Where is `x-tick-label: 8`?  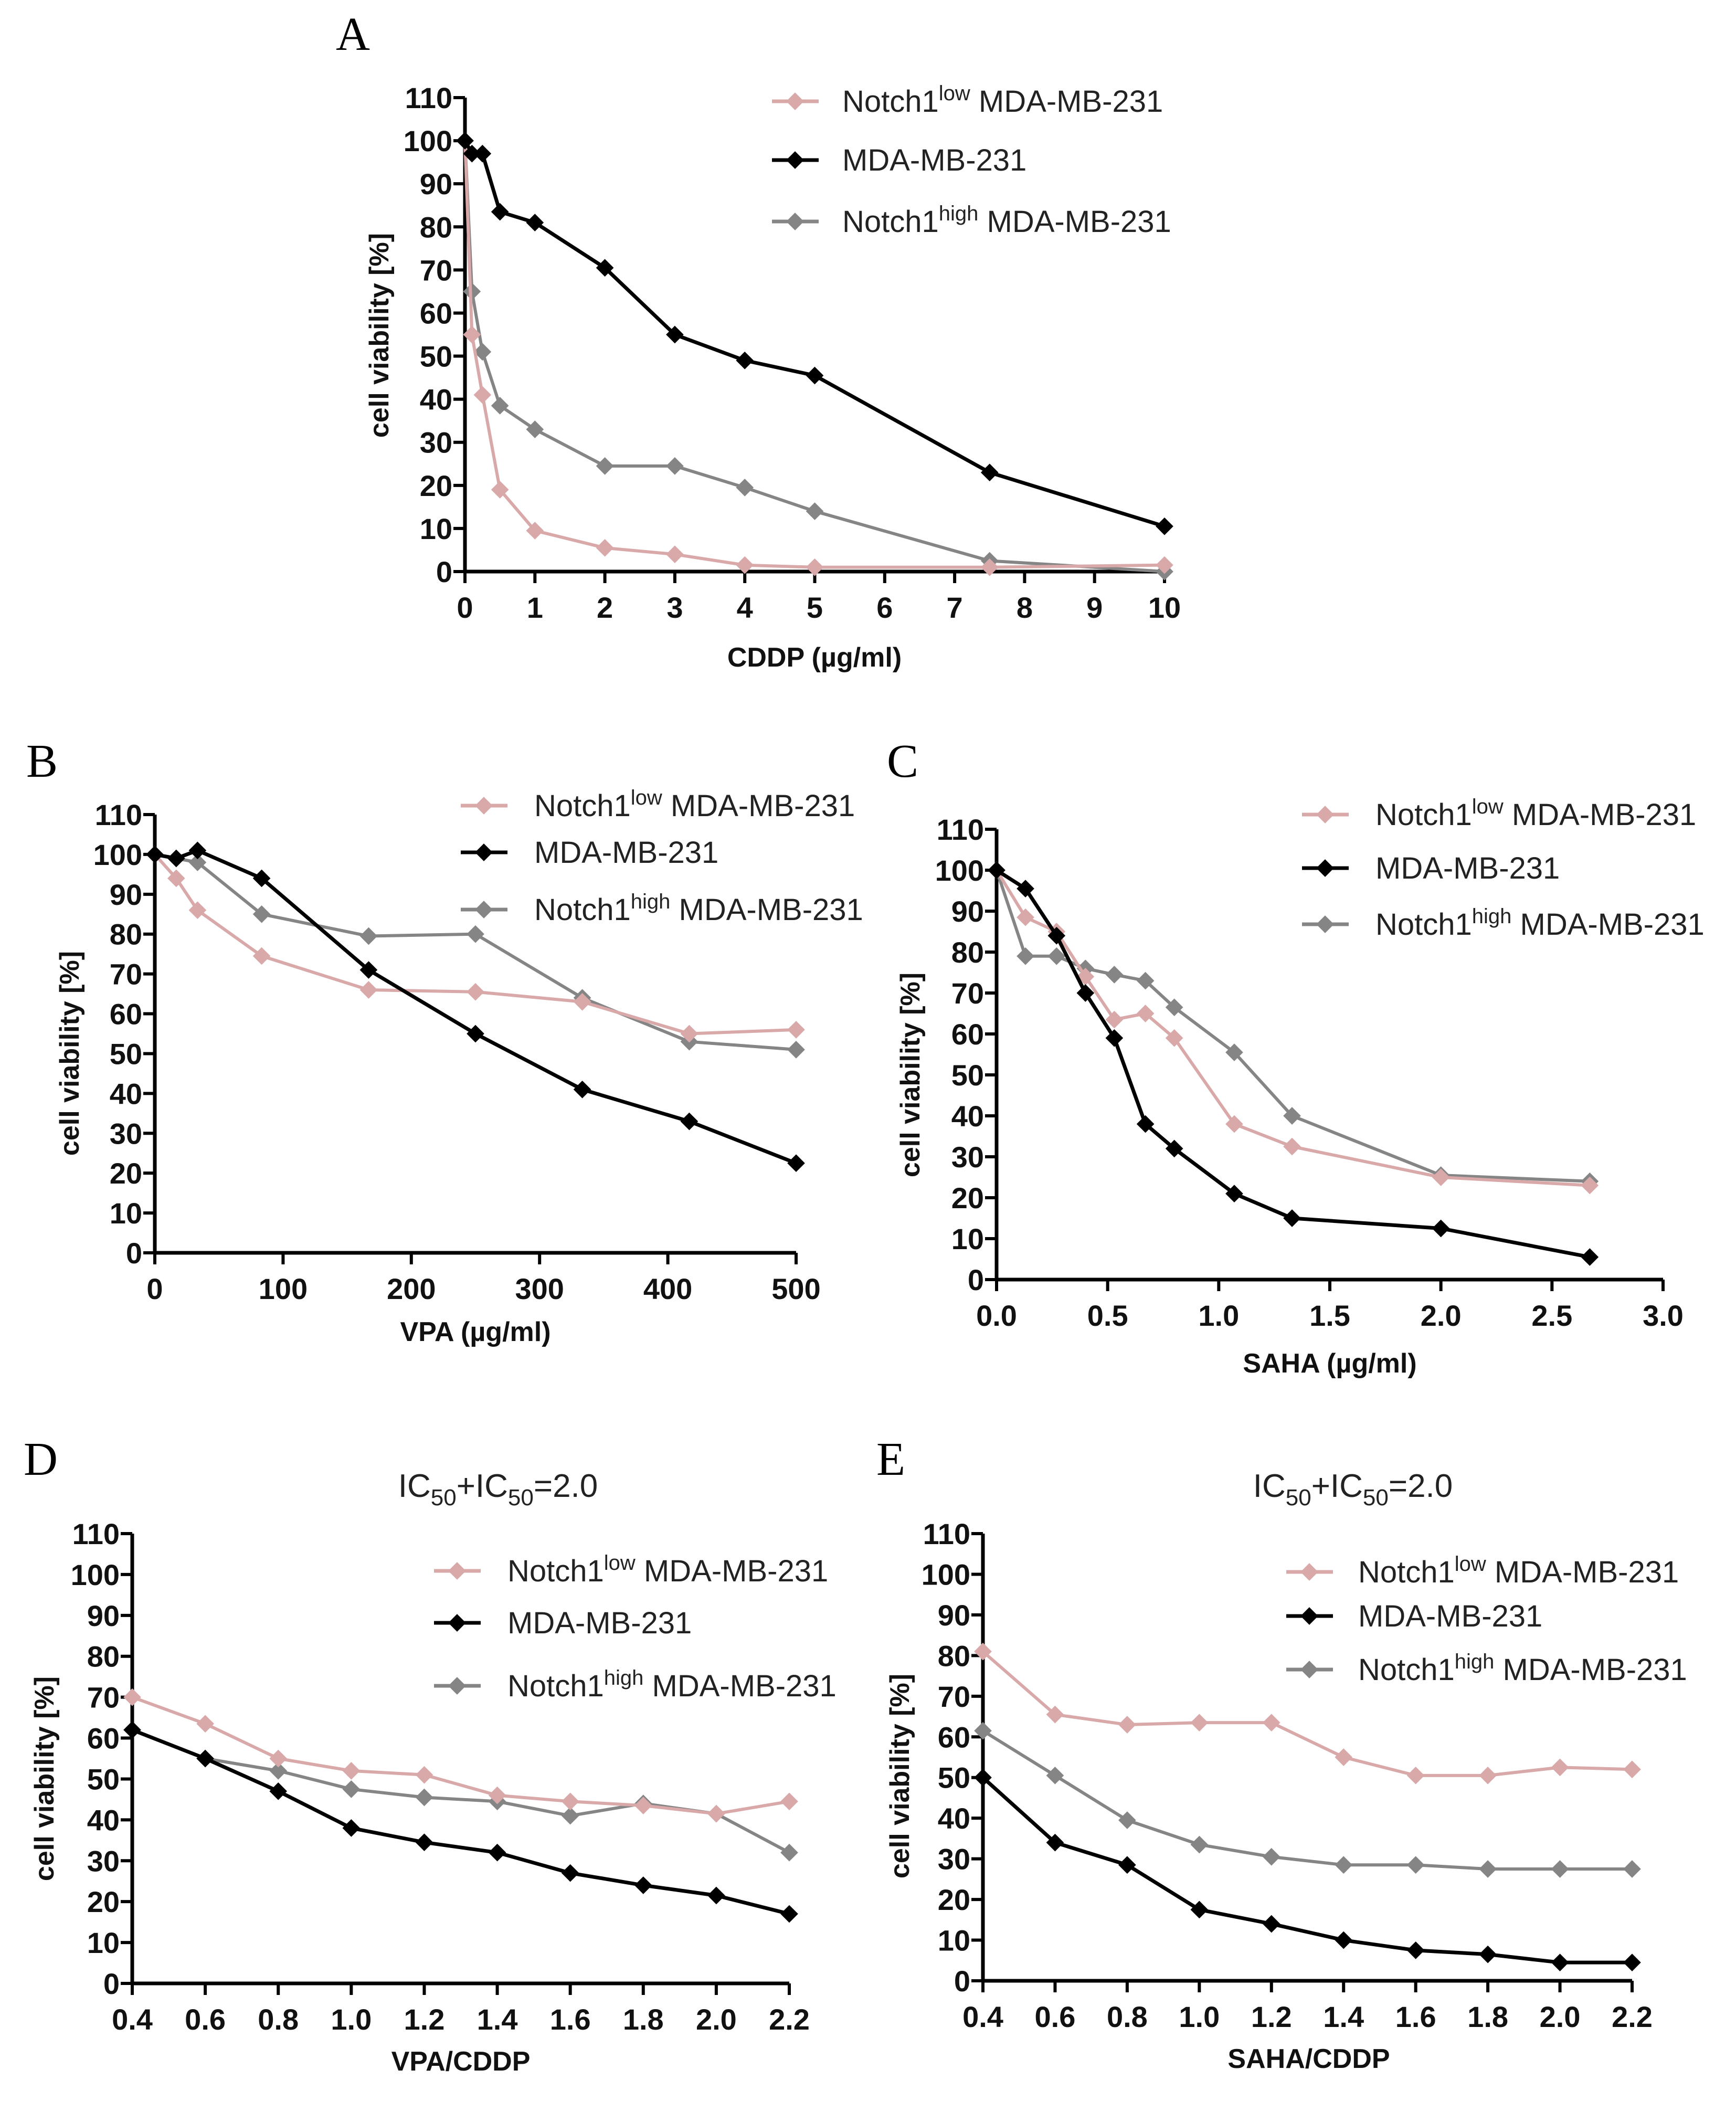
x-tick-label: 8 is located at coordinates (1025, 608).